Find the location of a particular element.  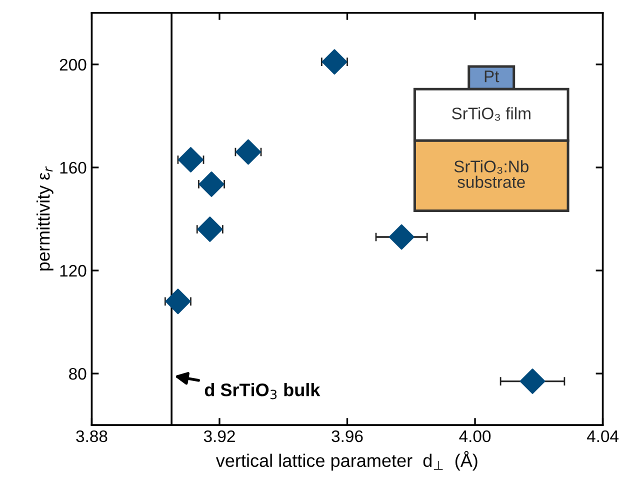

y-tick-label: 200 is located at coordinates (73, 64).